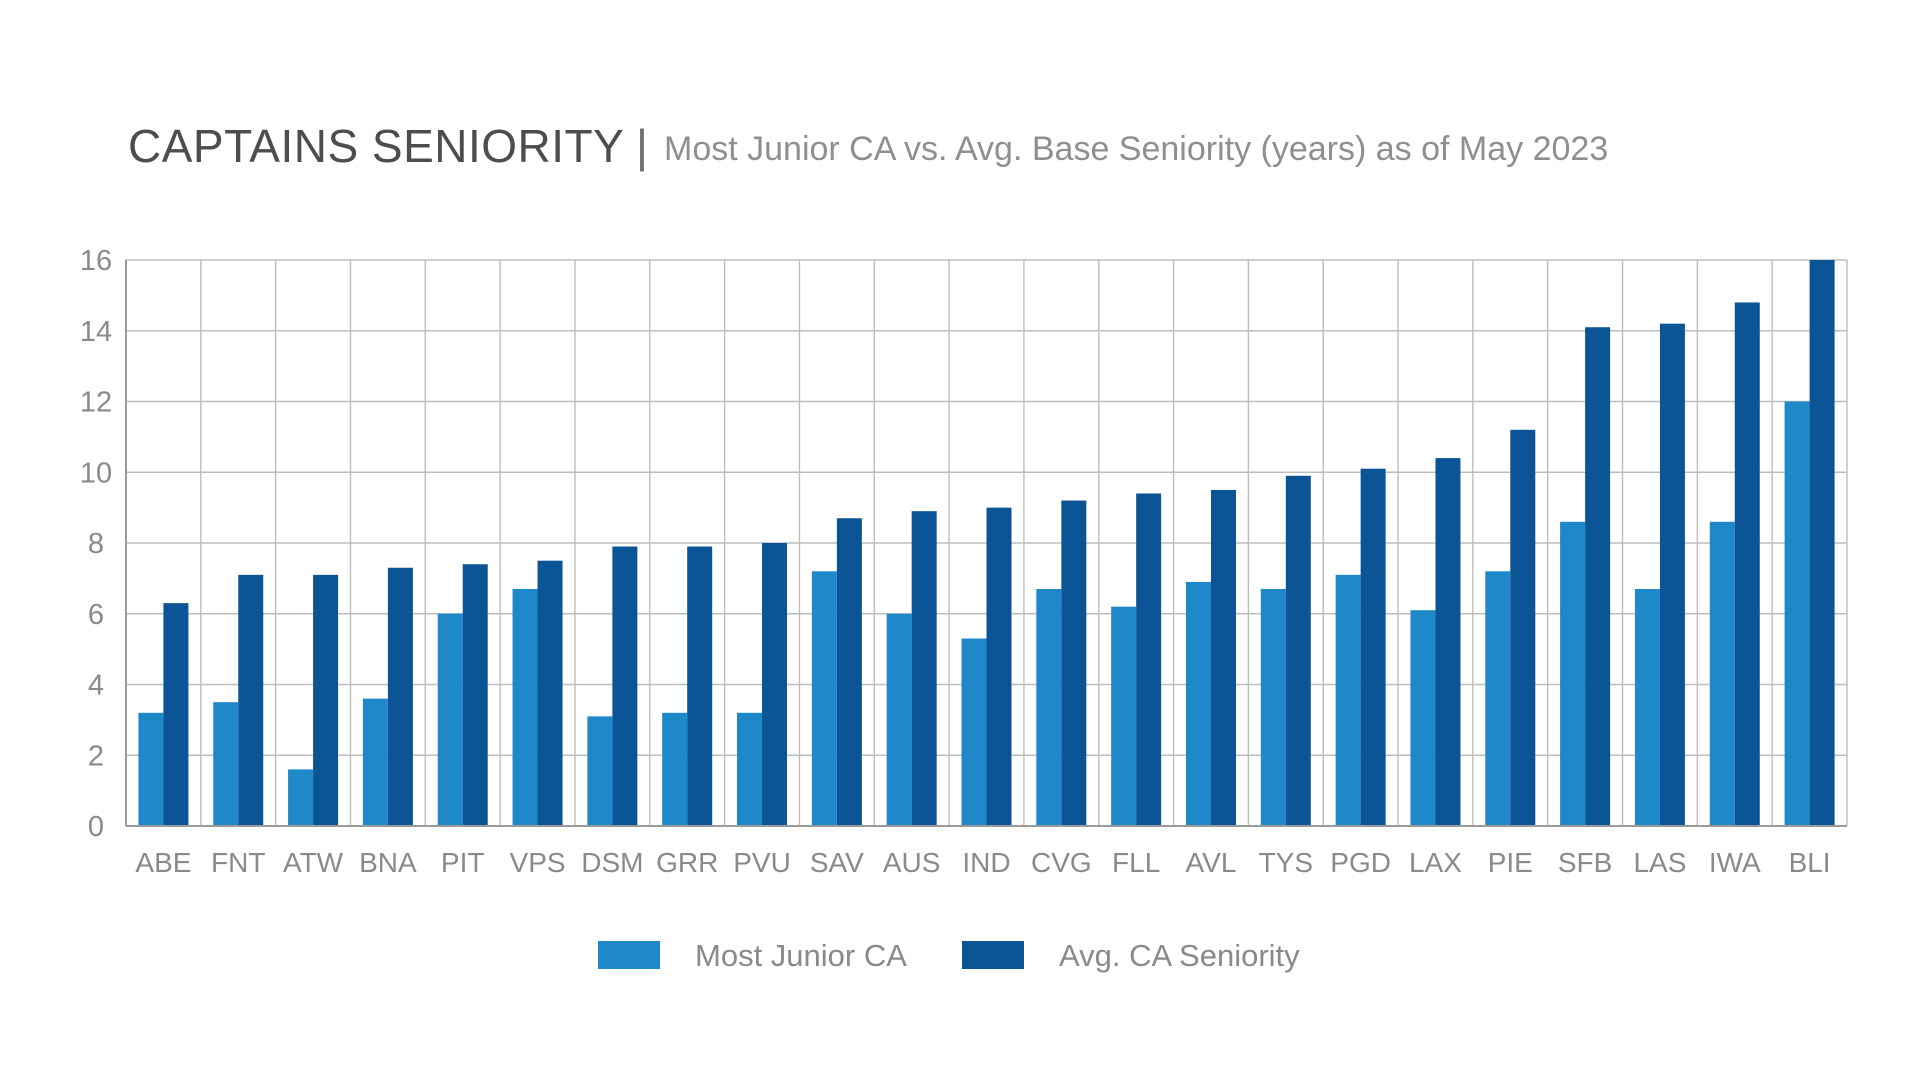  Describe the element at coordinates (238, 862) in the screenshot. I see `x-tick-label: FNT` at that location.